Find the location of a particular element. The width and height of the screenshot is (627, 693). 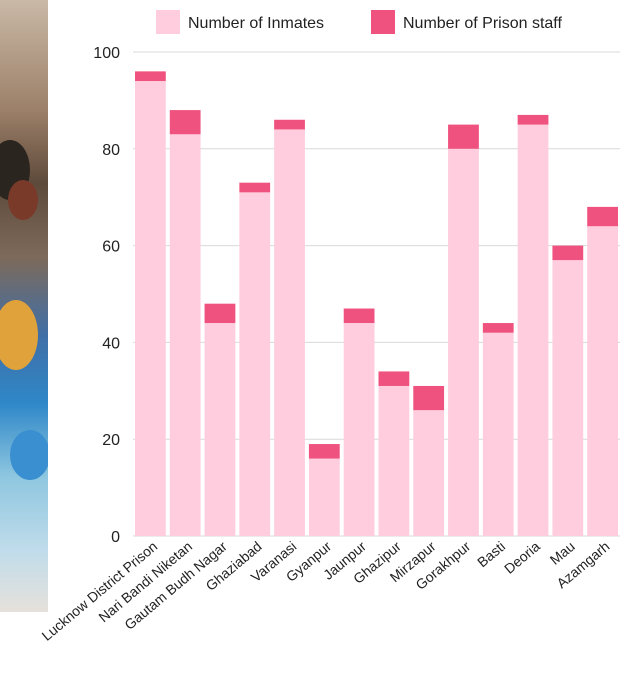

y-tick-label: 20 is located at coordinates (111, 440).